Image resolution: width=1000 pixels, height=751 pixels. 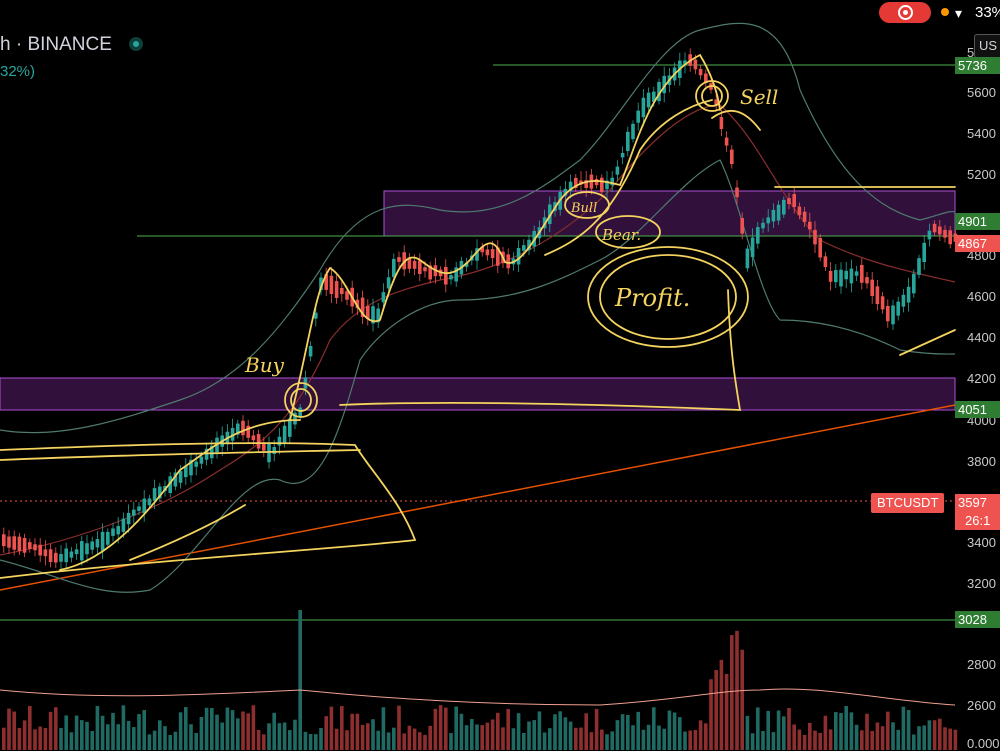 I want to click on axis-label: 4200, so click(x=981, y=378).